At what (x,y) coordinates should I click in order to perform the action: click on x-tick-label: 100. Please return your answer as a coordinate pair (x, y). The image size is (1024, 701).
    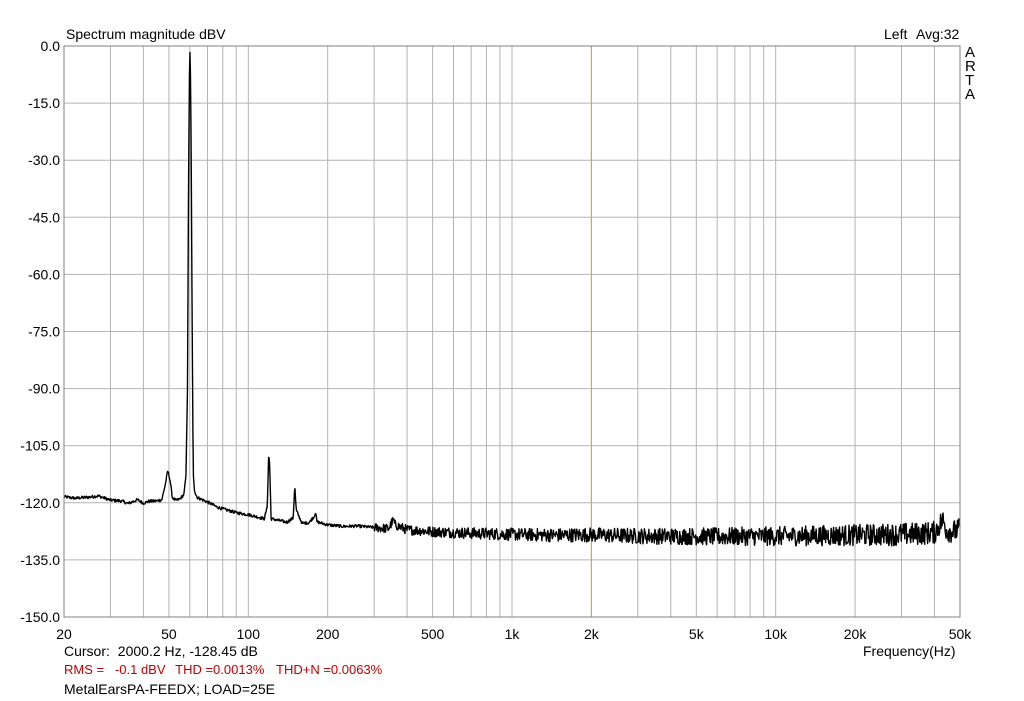
    Looking at the image, I should click on (249, 634).